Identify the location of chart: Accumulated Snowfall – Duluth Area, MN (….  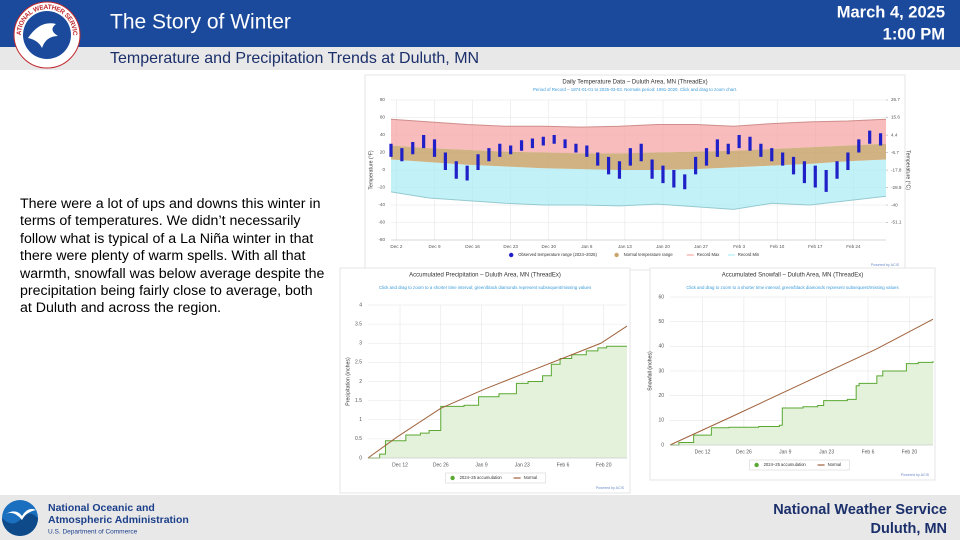
(791, 374).